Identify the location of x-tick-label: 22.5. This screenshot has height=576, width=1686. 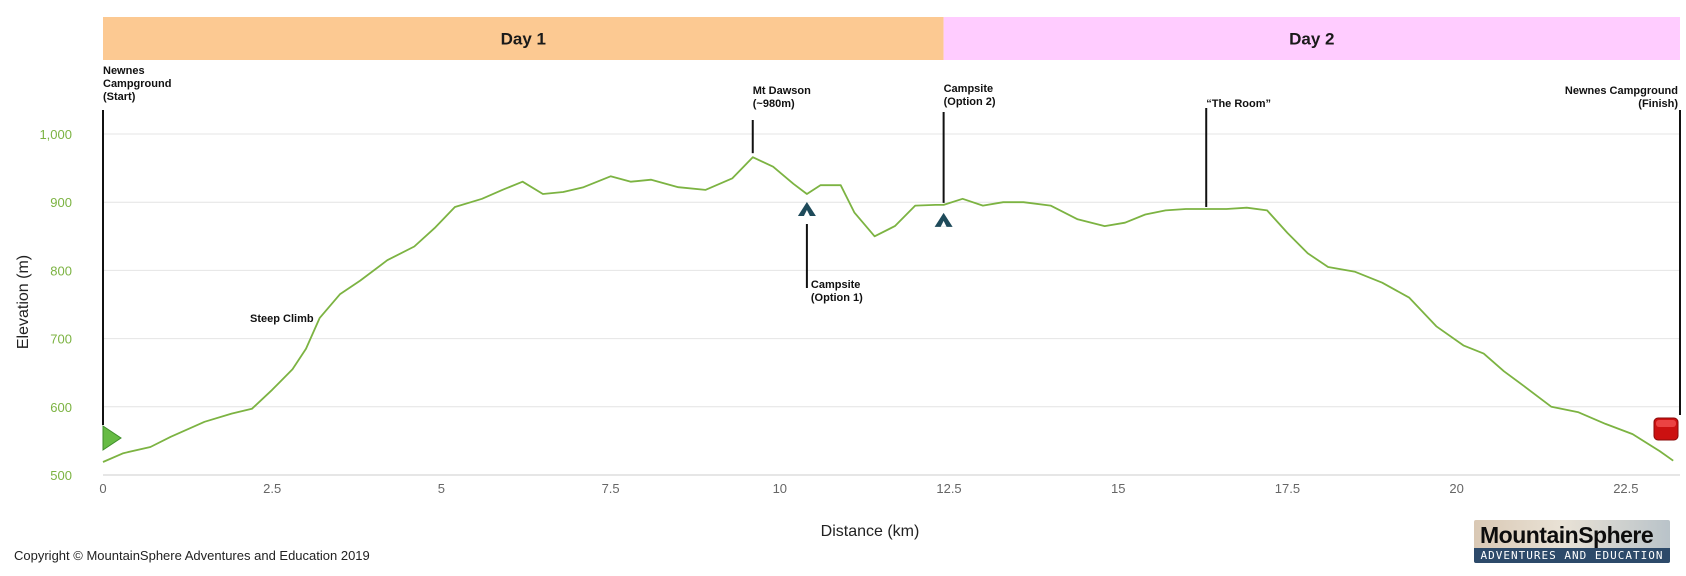
(1625, 488).